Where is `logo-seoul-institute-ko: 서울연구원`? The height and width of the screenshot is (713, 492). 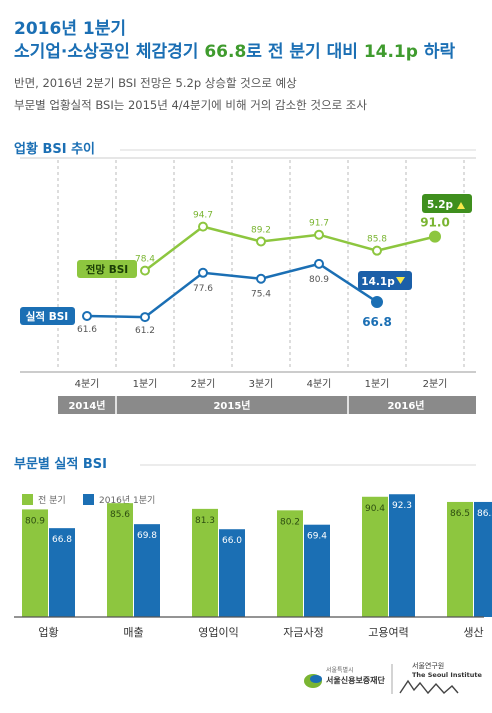
logo-seoul-institute-ko: 서울연구원 is located at coordinates (428, 665).